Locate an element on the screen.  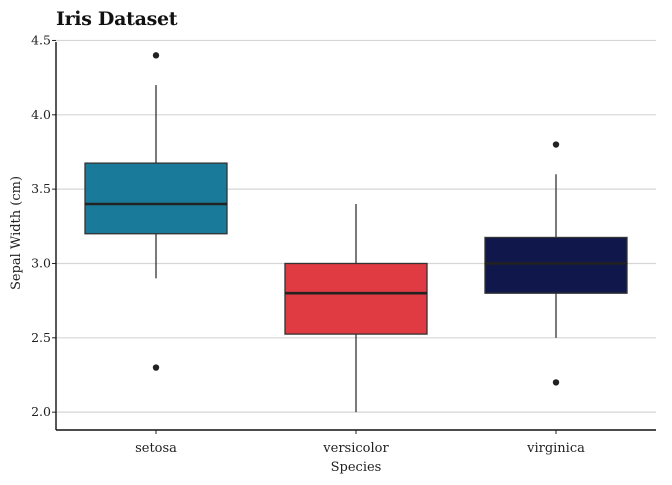
box-virginica is located at coordinates (556, 265).